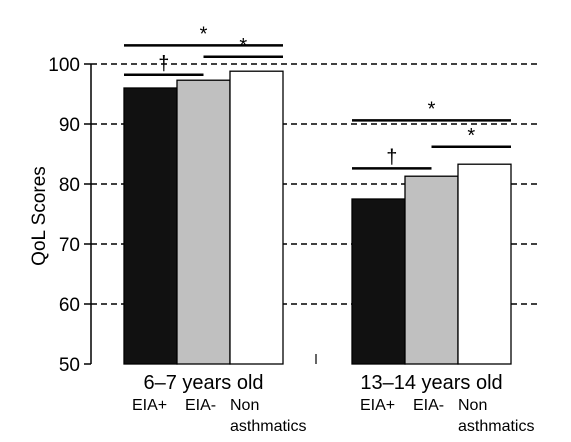 This screenshot has width=571, height=442. What do you see at coordinates (243, 46) in the screenshot?
I see `significance-mark-2: *` at bounding box center [243, 46].